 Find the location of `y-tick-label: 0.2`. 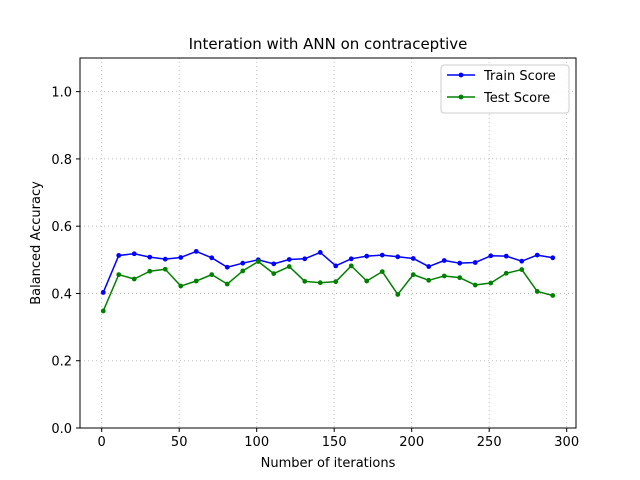

y-tick-label: 0.2 is located at coordinates (61, 362).